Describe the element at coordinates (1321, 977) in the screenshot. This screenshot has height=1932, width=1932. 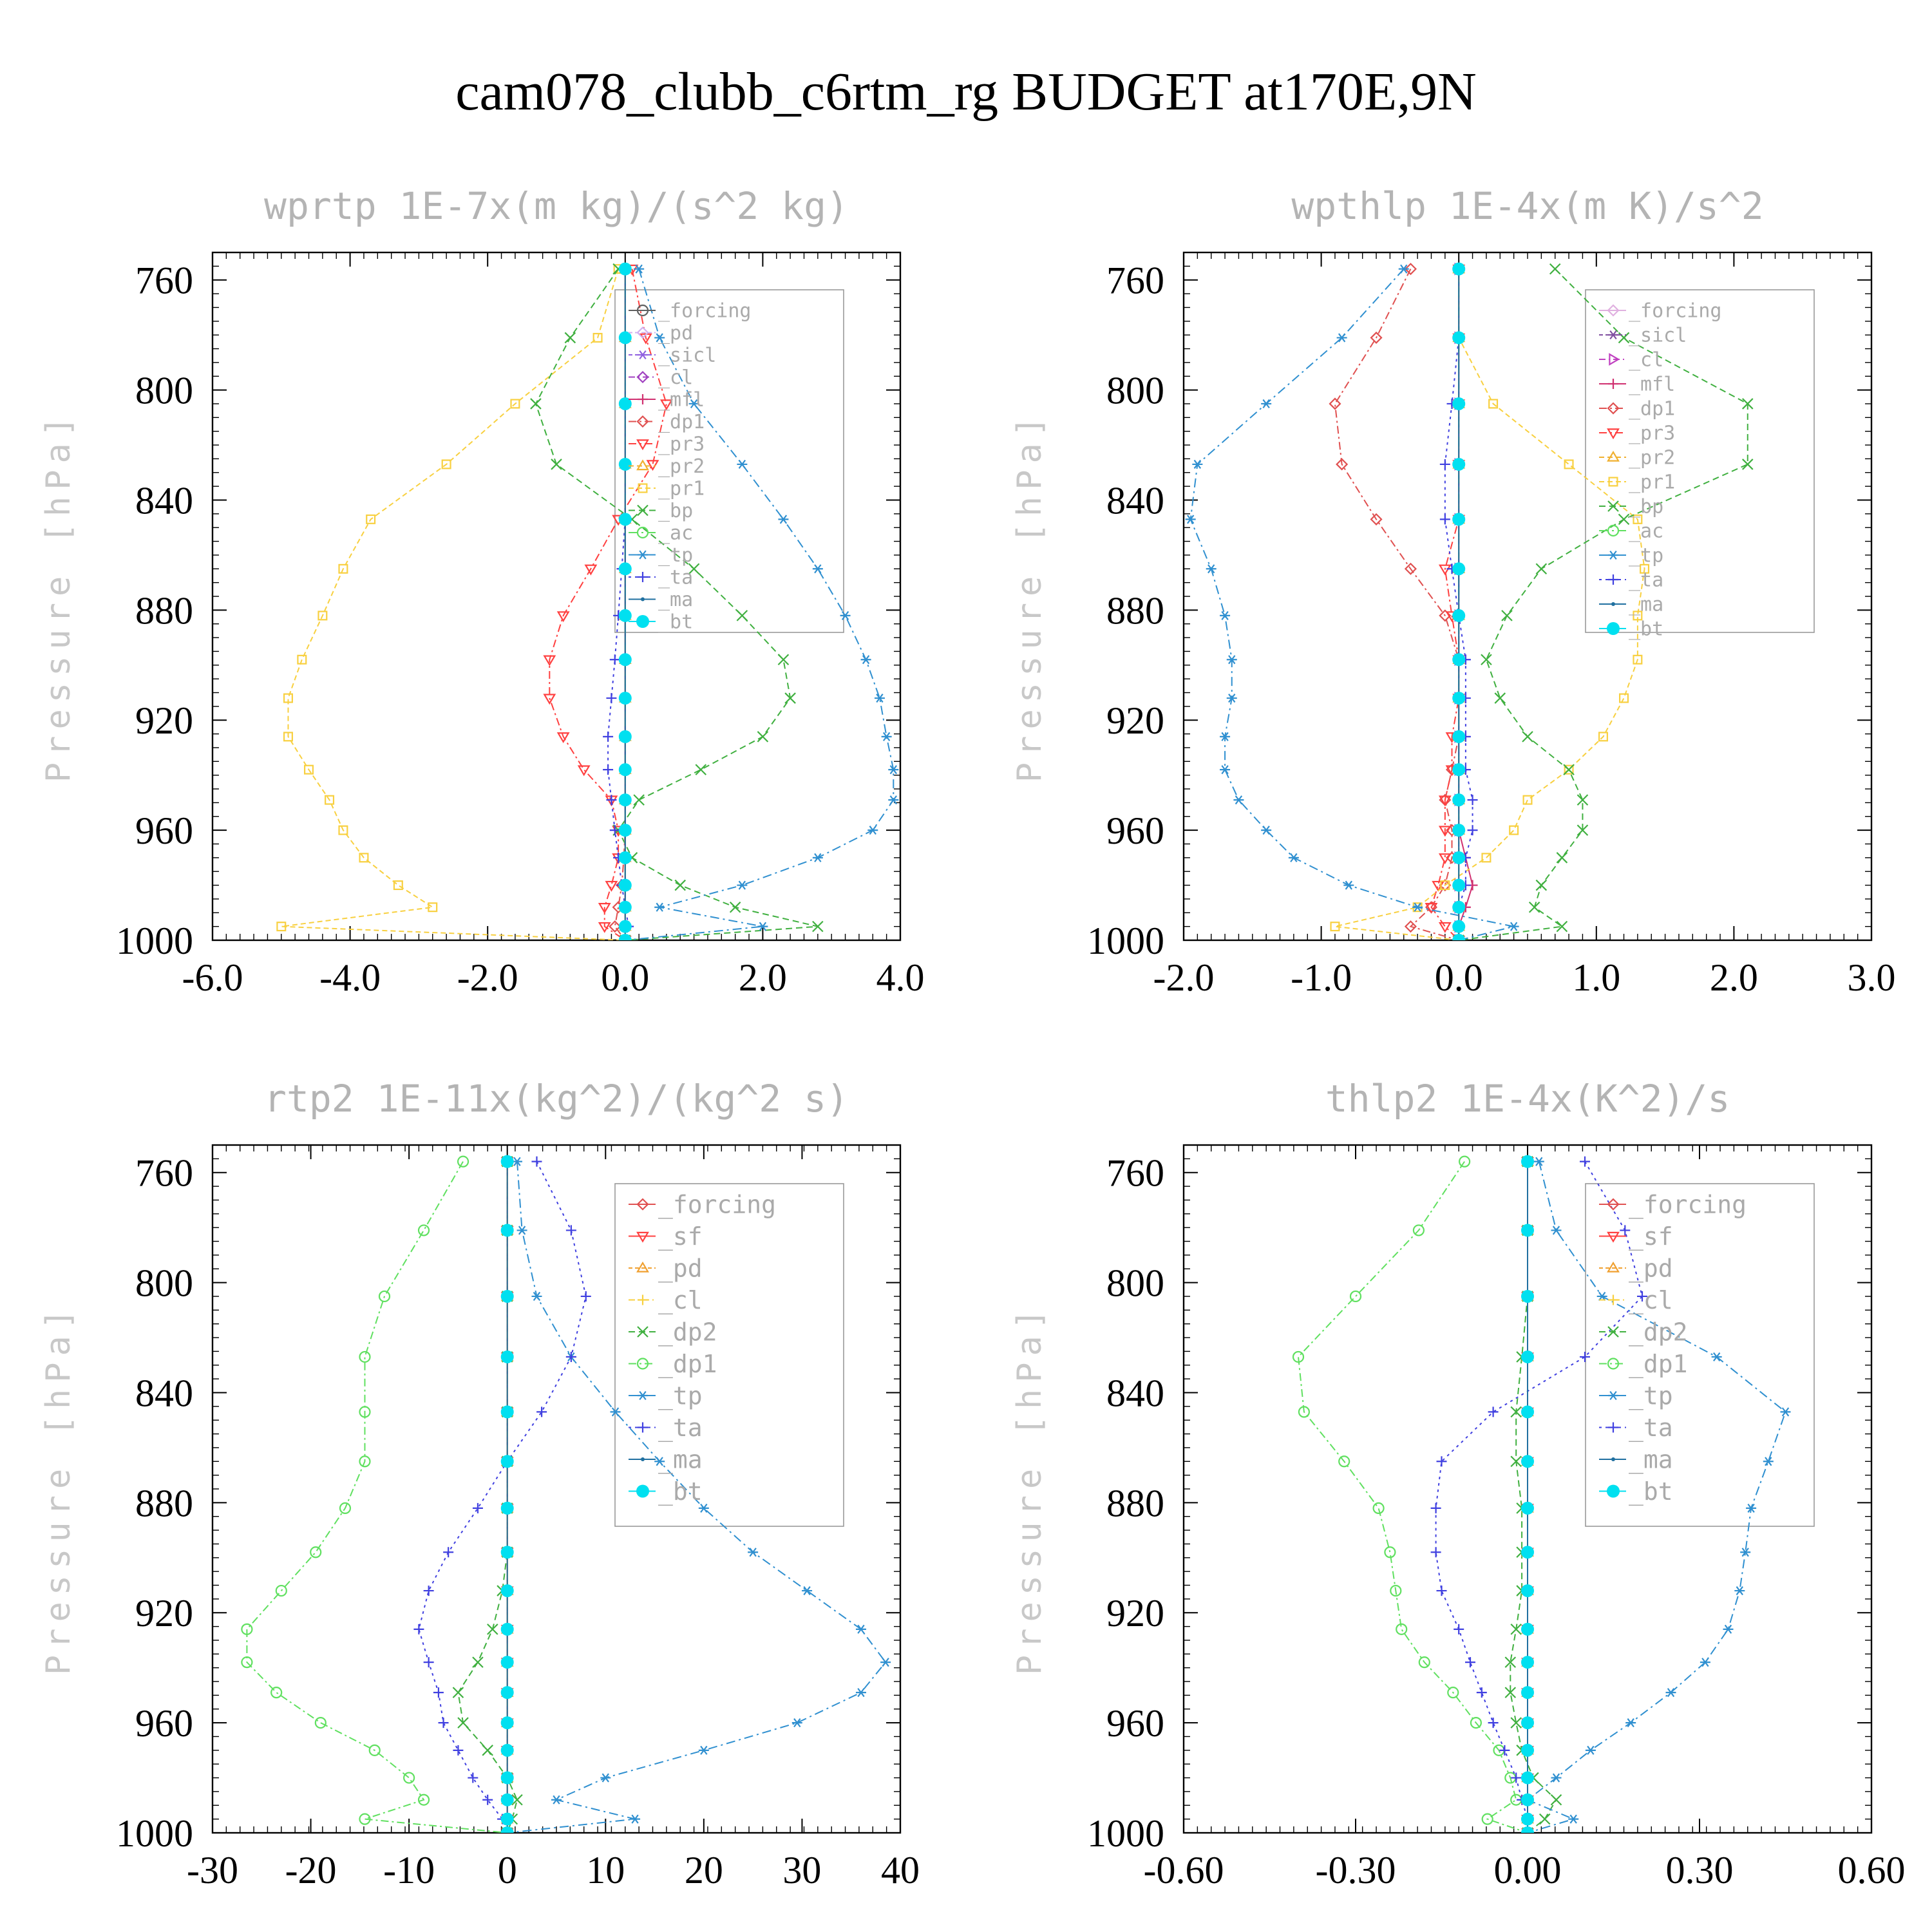
I see `x-tick-label: -1.0` at that location.